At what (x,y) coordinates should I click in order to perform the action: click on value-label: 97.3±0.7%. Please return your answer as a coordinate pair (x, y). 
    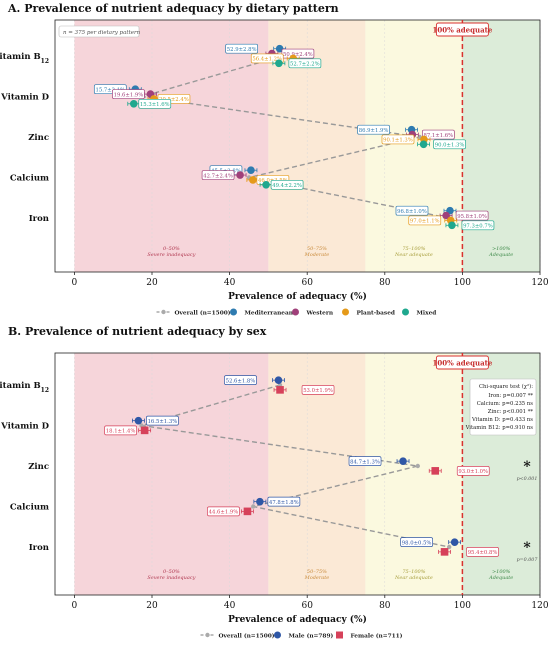
    Looking at the image, I should click on (478, 226).